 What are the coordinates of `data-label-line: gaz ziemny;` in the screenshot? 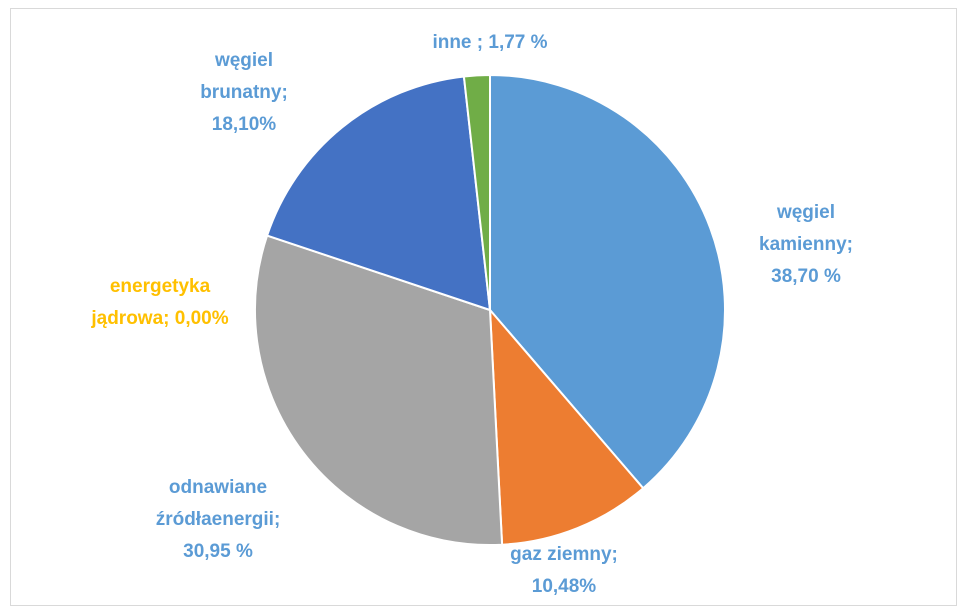 It's located at (564, 554).